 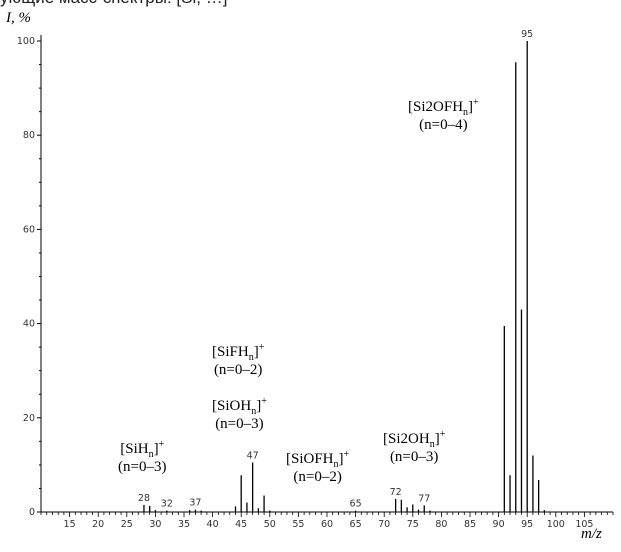 What do you see at coordinates (413, 524) in the screenshot?
I see `x-tick-label: 75` at bounding box center [413, 524].